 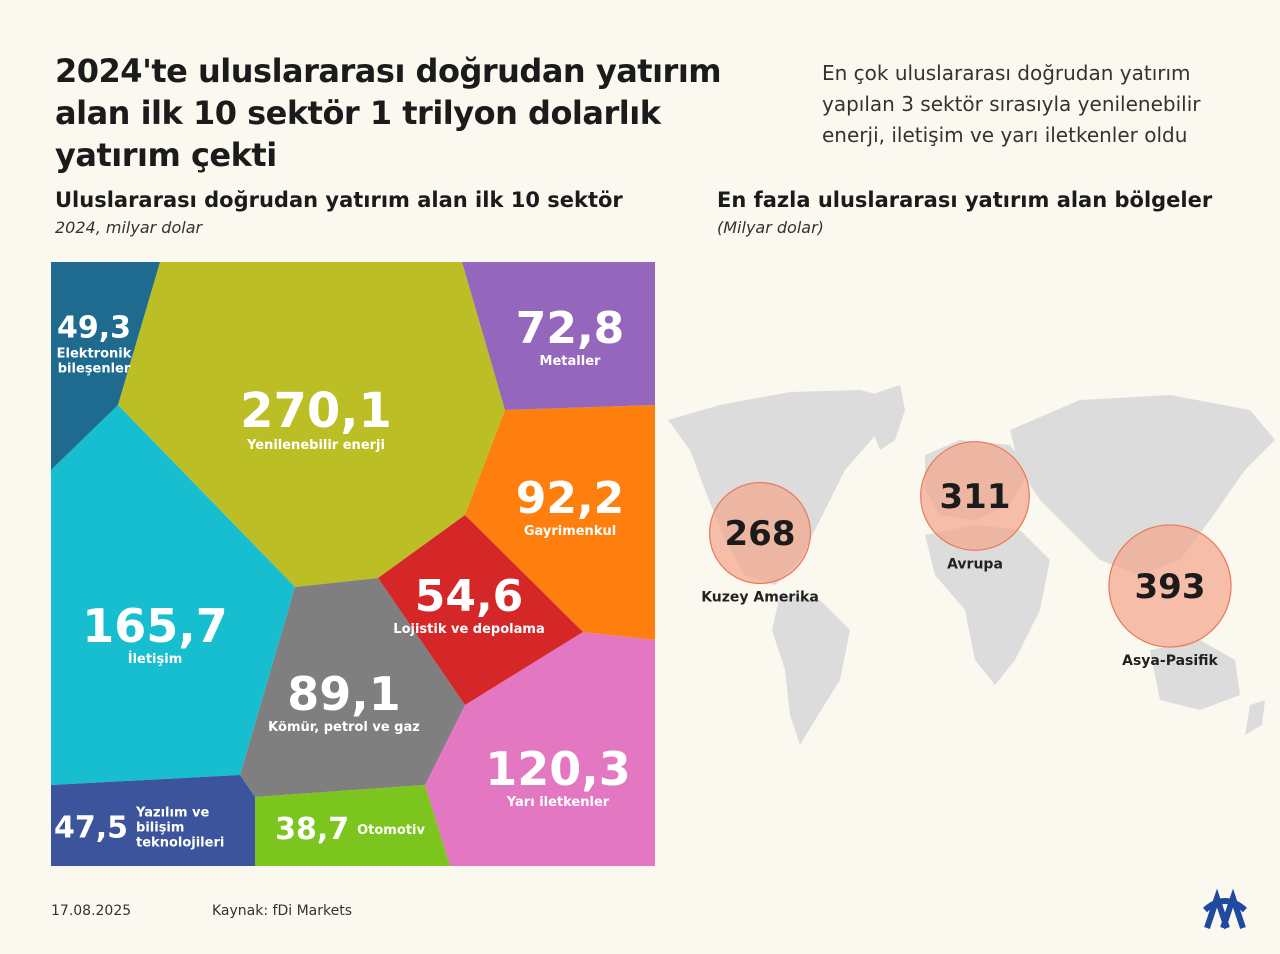 I want to click on sector-name: Elektronik bileşenler, so click(x=94, y=361).